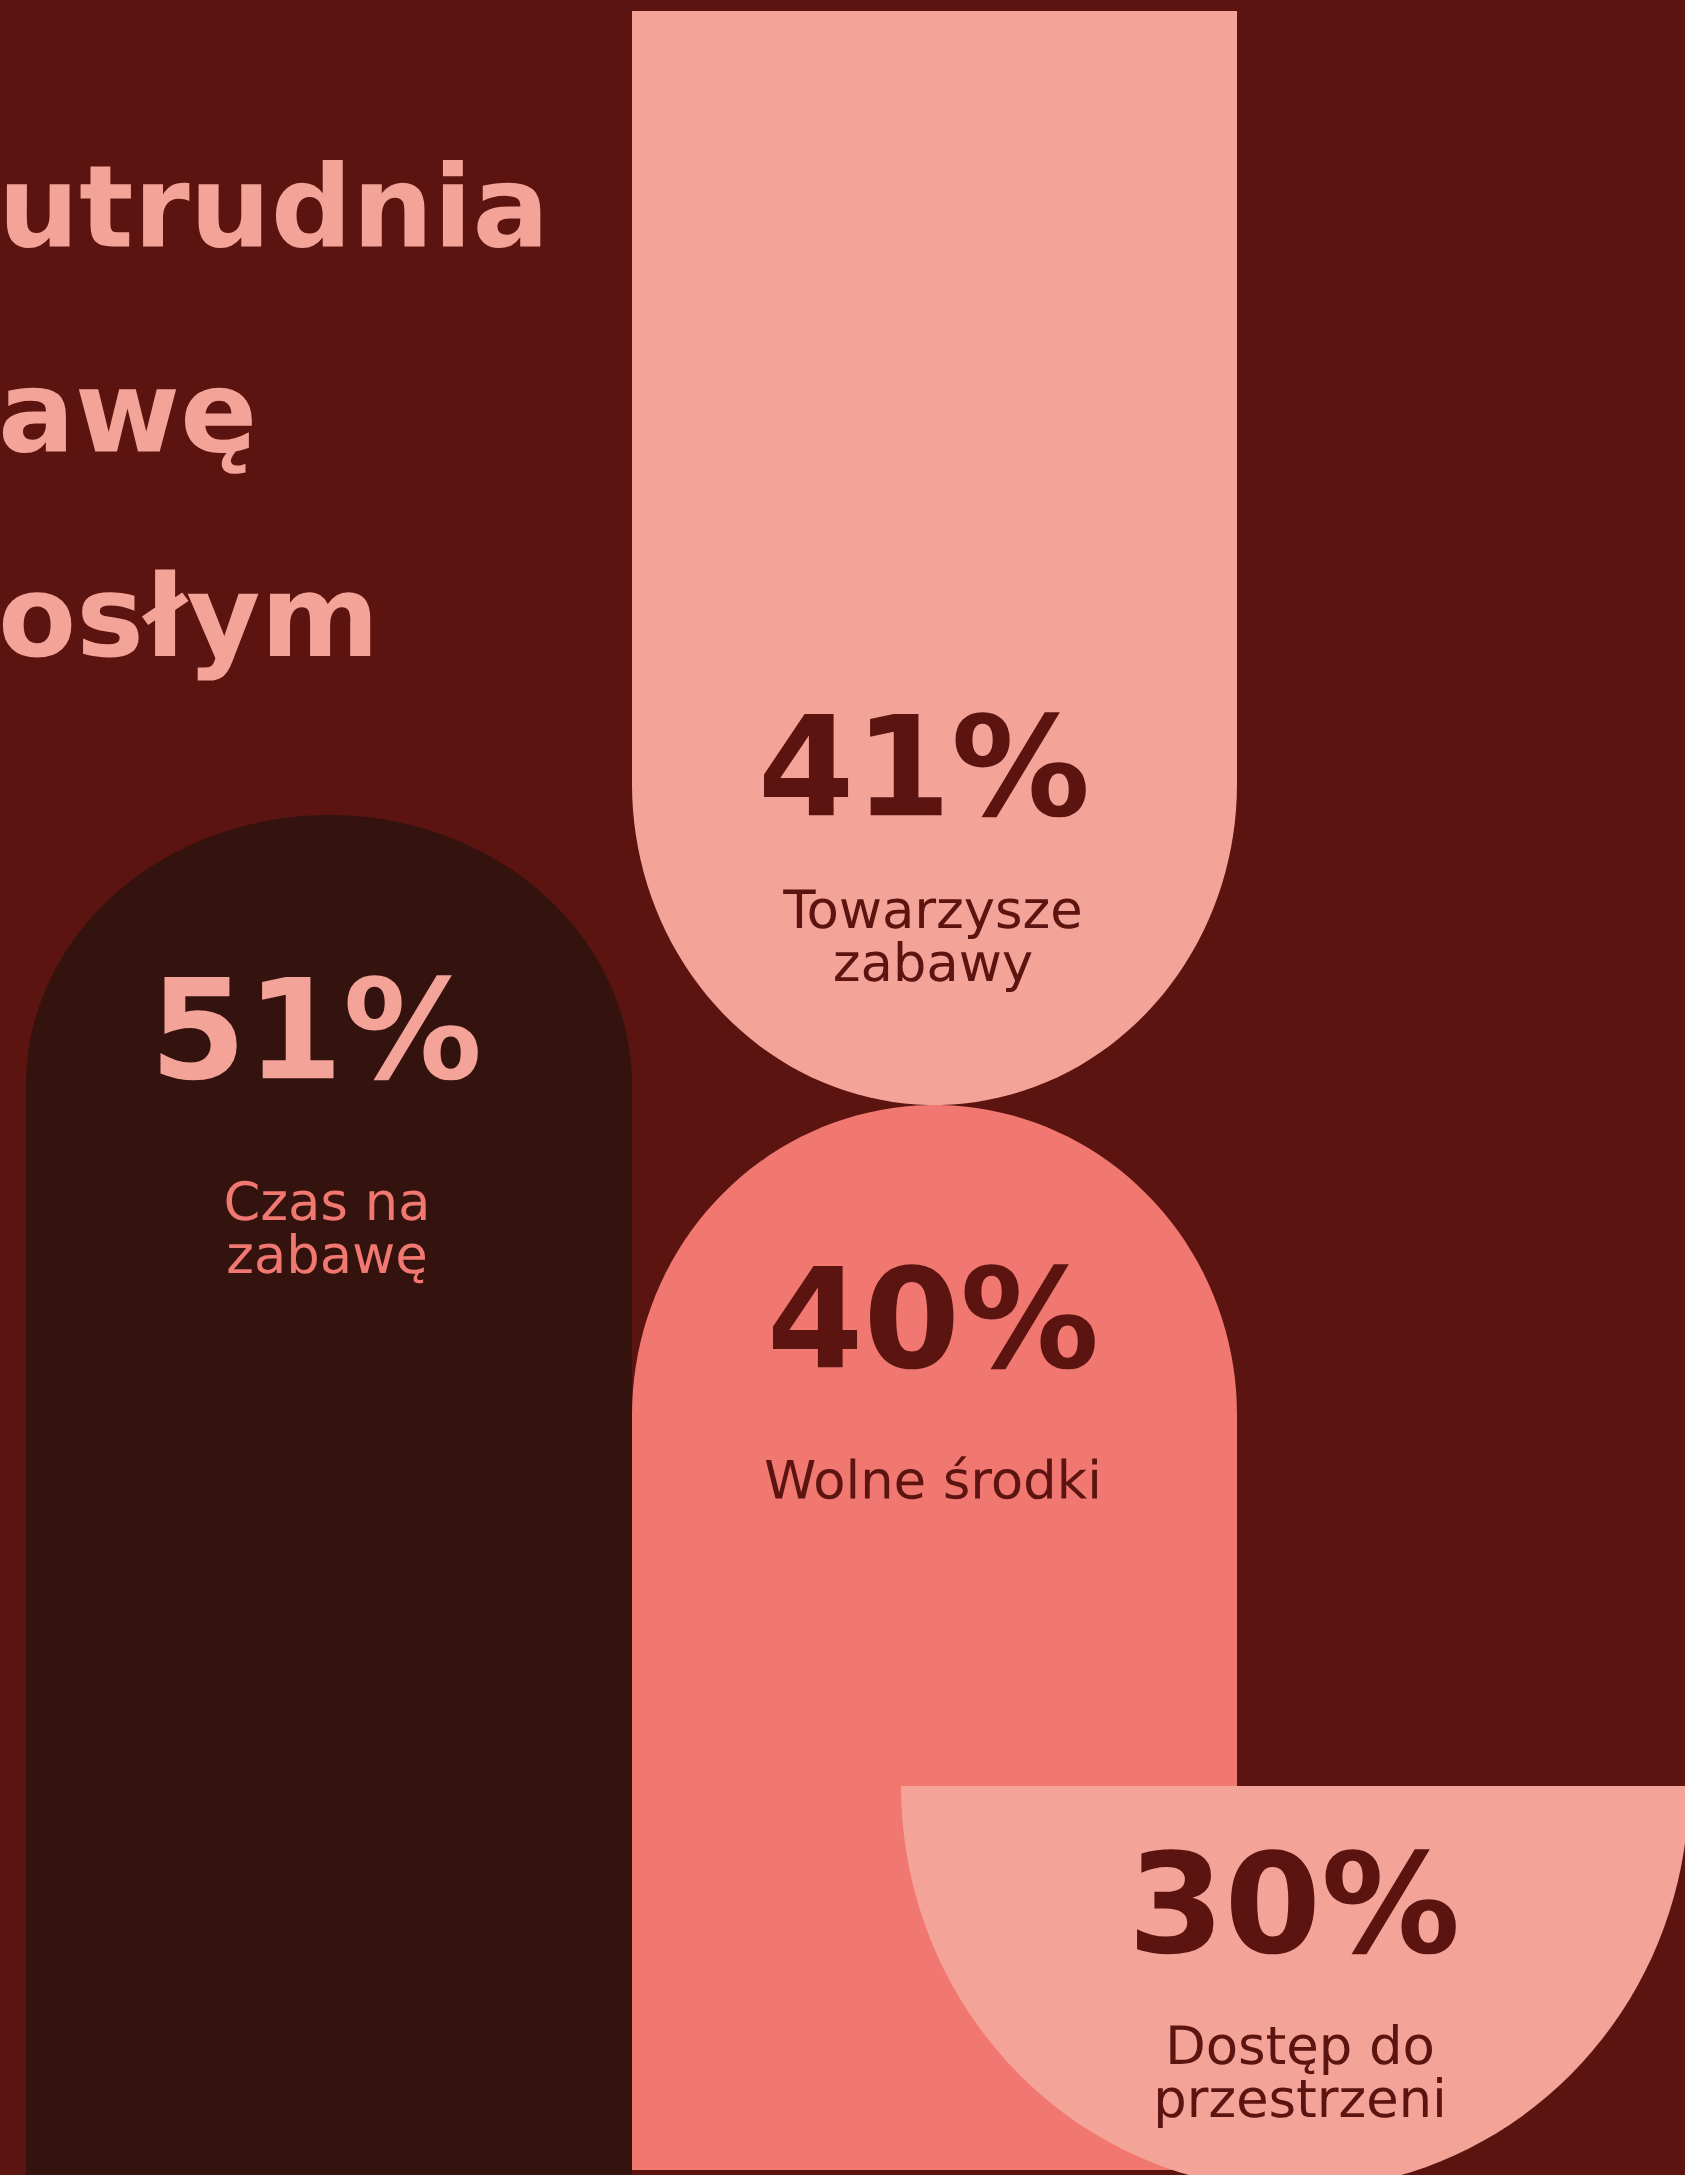  Describe the element at coordinates (1296, 1902) in the screenshot. I see `data-label: 30%` at that location.